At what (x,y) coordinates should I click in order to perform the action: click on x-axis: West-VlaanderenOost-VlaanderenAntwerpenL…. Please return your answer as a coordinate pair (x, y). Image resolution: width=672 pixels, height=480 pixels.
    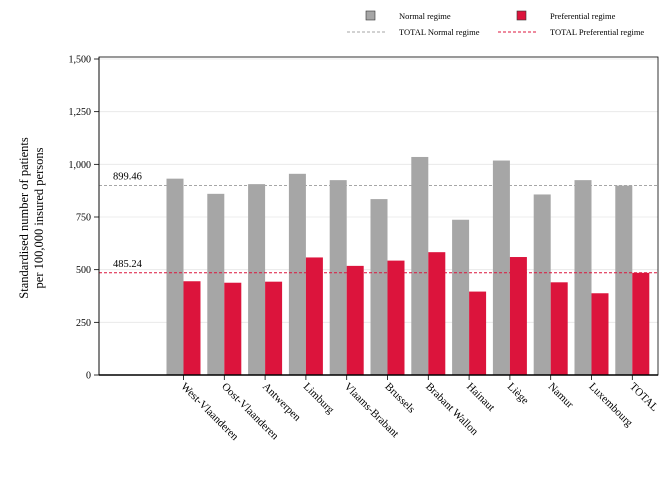
    Looking at the image, I should click on (419, 409).